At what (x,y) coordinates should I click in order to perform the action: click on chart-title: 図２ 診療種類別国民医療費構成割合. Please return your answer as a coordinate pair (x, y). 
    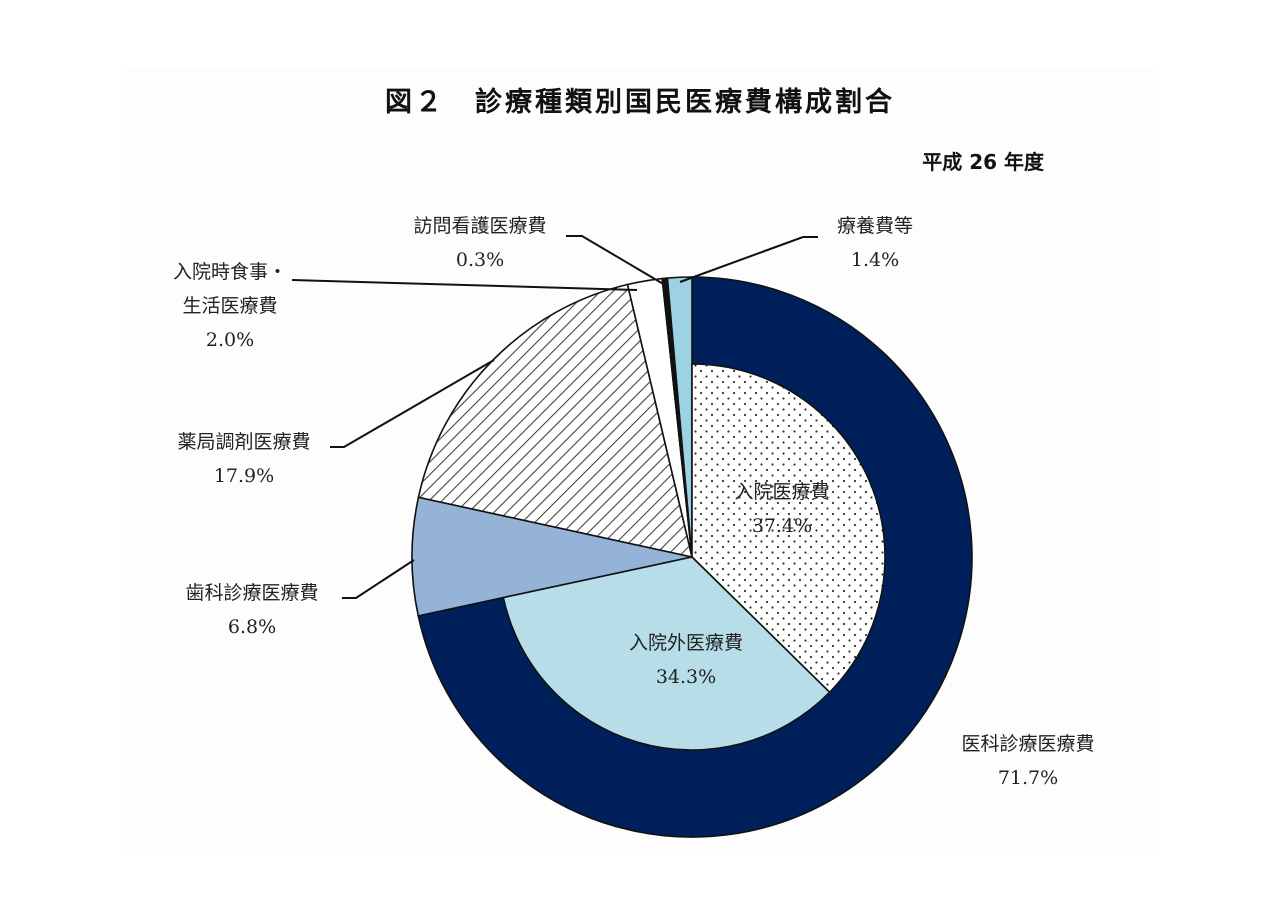
    Looking at the image, I should click on (640, 102).